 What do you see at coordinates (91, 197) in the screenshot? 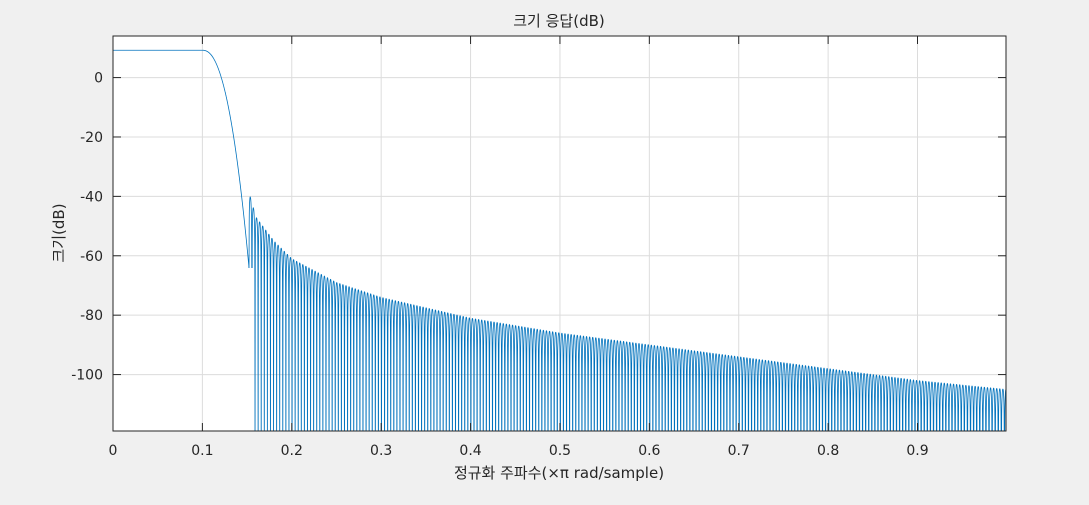
I see `y-tick-label: -40` at bounding box center [91, 197].